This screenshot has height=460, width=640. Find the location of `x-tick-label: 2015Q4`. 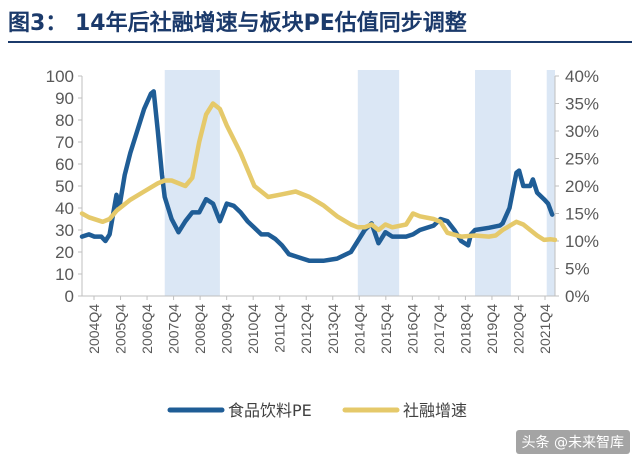

x-tick-label: 2015Q4 is located at coordinates (386, 329).